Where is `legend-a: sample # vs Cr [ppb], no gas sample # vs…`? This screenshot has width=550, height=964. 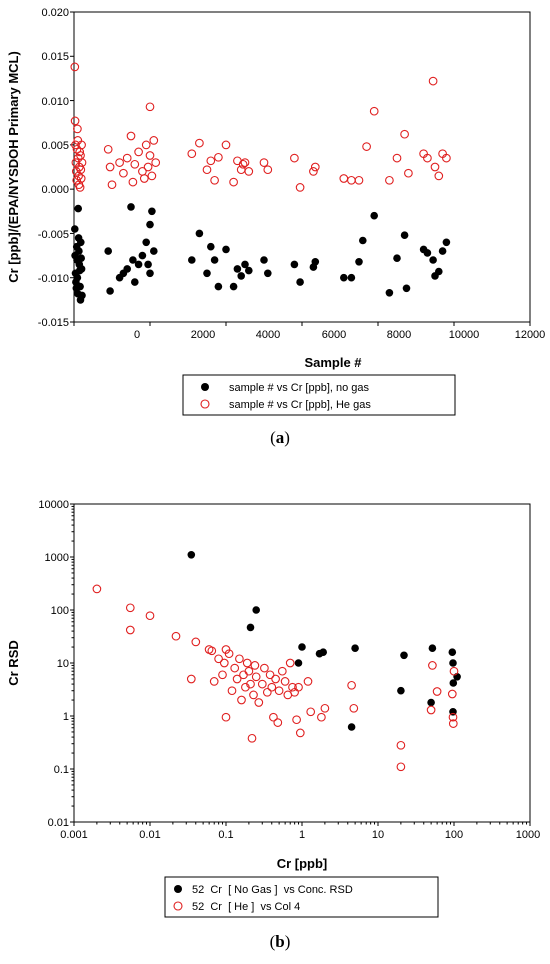
legend-a: sample # vs Cr [ppb], no gas sample # vs… is located at coordinates (319, 395).